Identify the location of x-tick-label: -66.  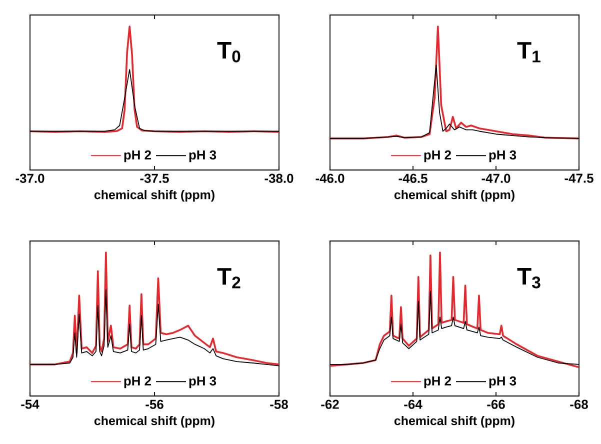
(496, 404).